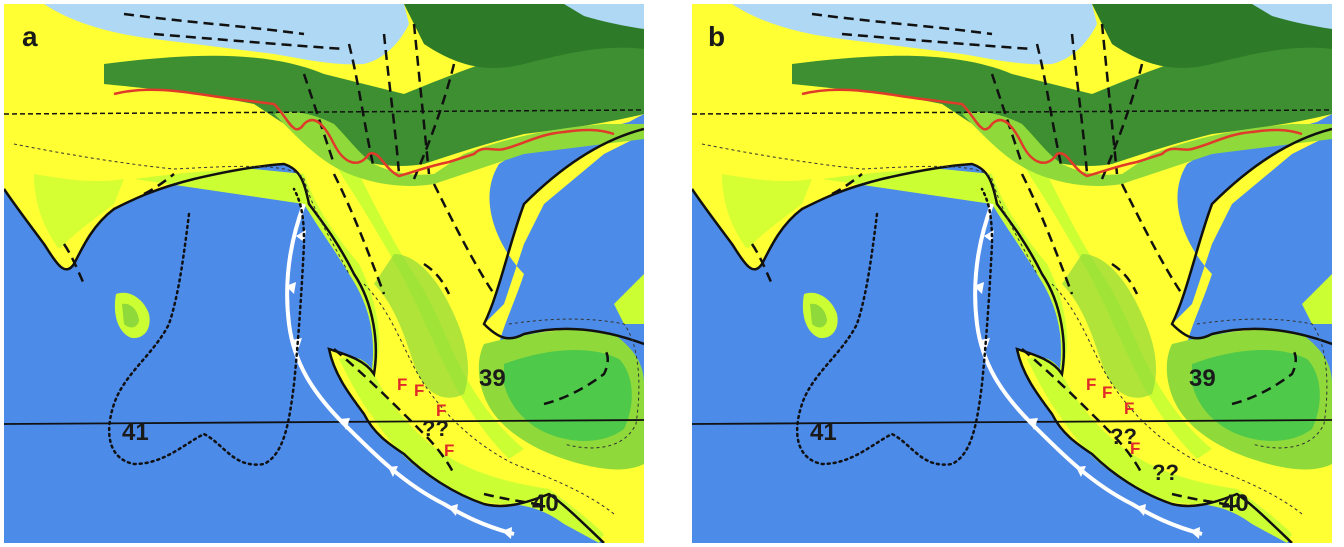  I want to click on panel-letter: a, so click(30, 36).